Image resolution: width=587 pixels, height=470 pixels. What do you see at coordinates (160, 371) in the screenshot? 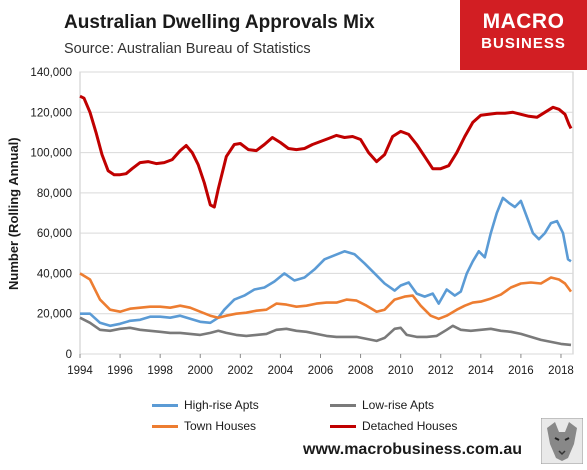
I see `x-tick-label: 1998` at bounding box center [160, 371].